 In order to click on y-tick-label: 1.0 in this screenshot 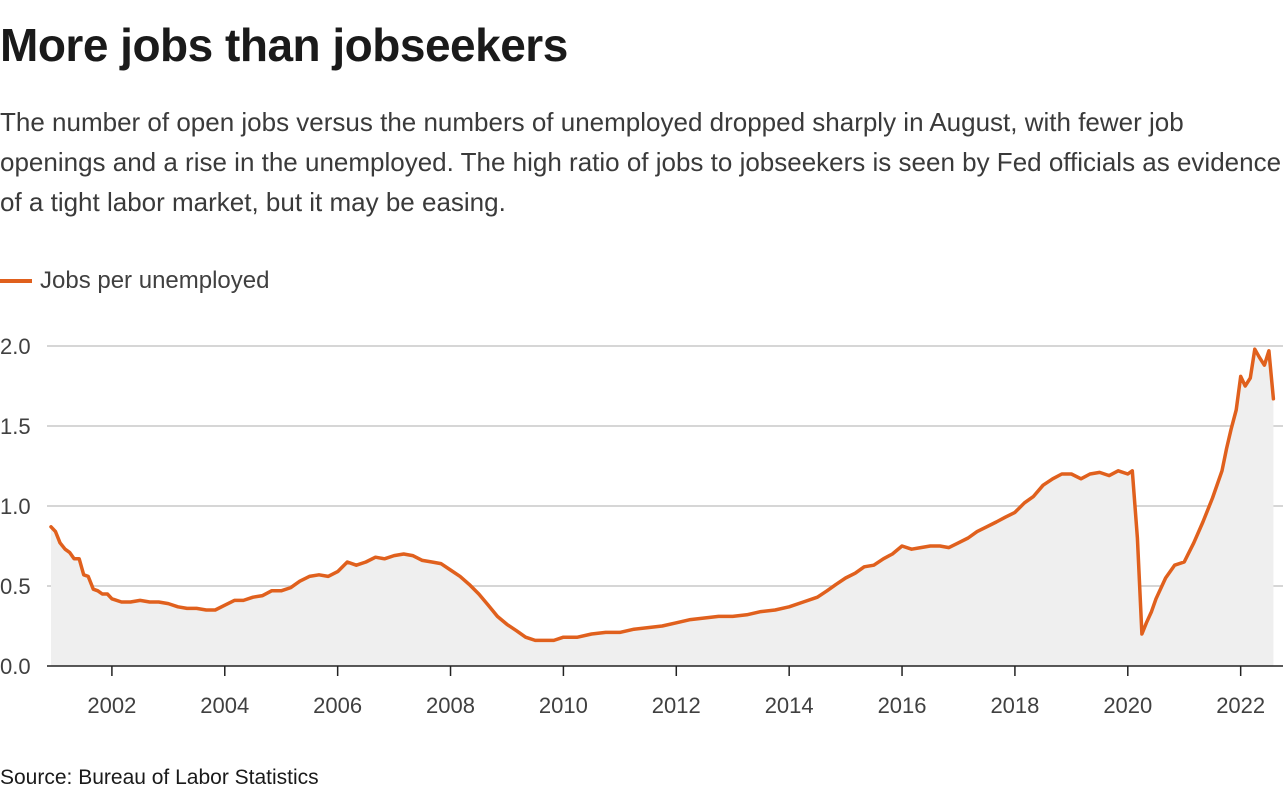, I will do `click(15, 506)`.